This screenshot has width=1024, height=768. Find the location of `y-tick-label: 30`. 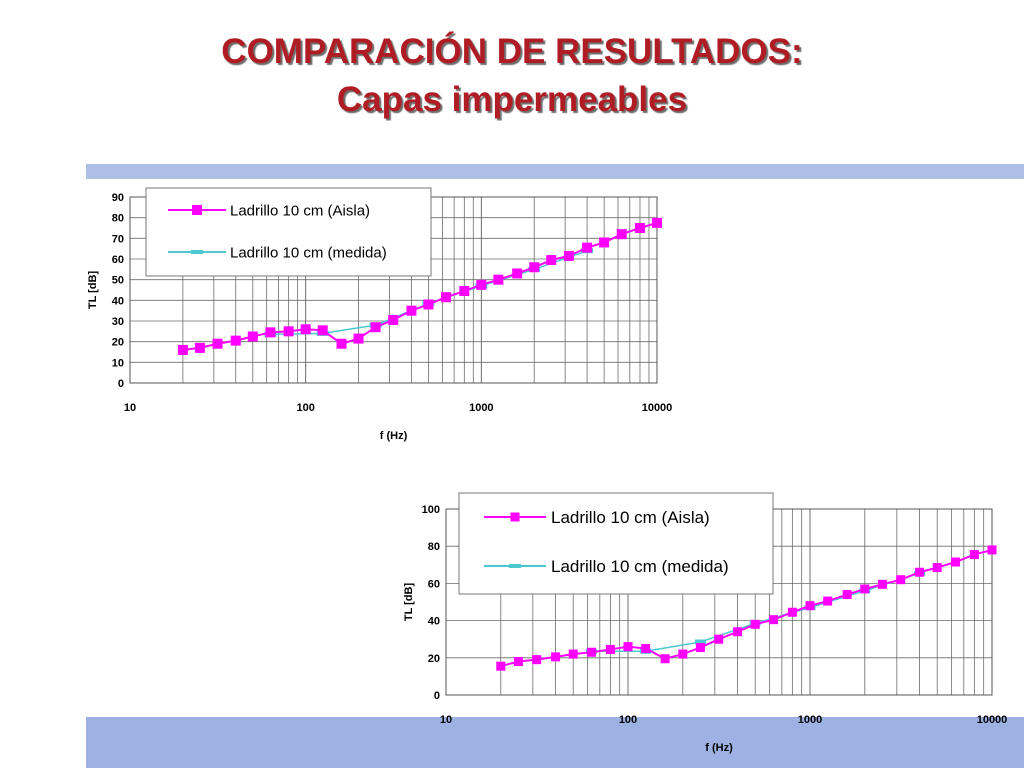

y-tick-label: 30 is located at coordinates (118, 322).